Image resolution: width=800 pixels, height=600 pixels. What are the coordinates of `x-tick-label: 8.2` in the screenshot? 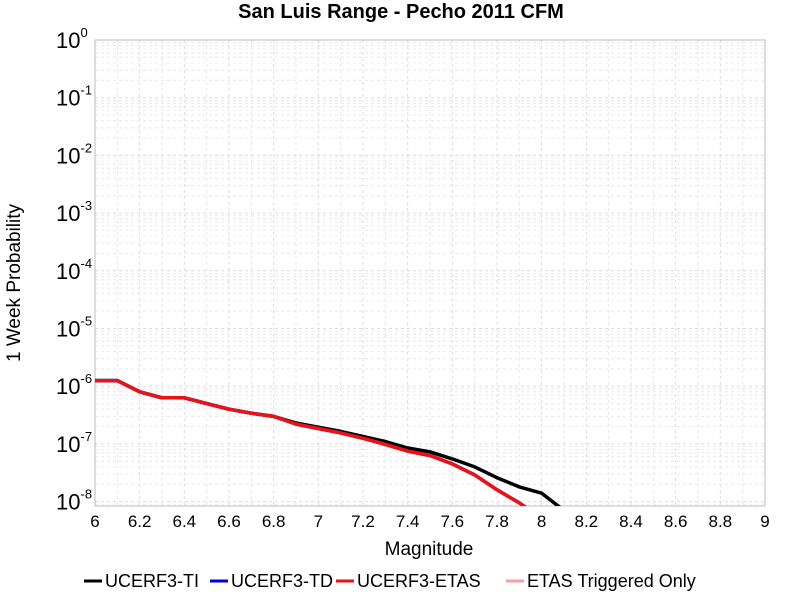 It's located at (587, 521).